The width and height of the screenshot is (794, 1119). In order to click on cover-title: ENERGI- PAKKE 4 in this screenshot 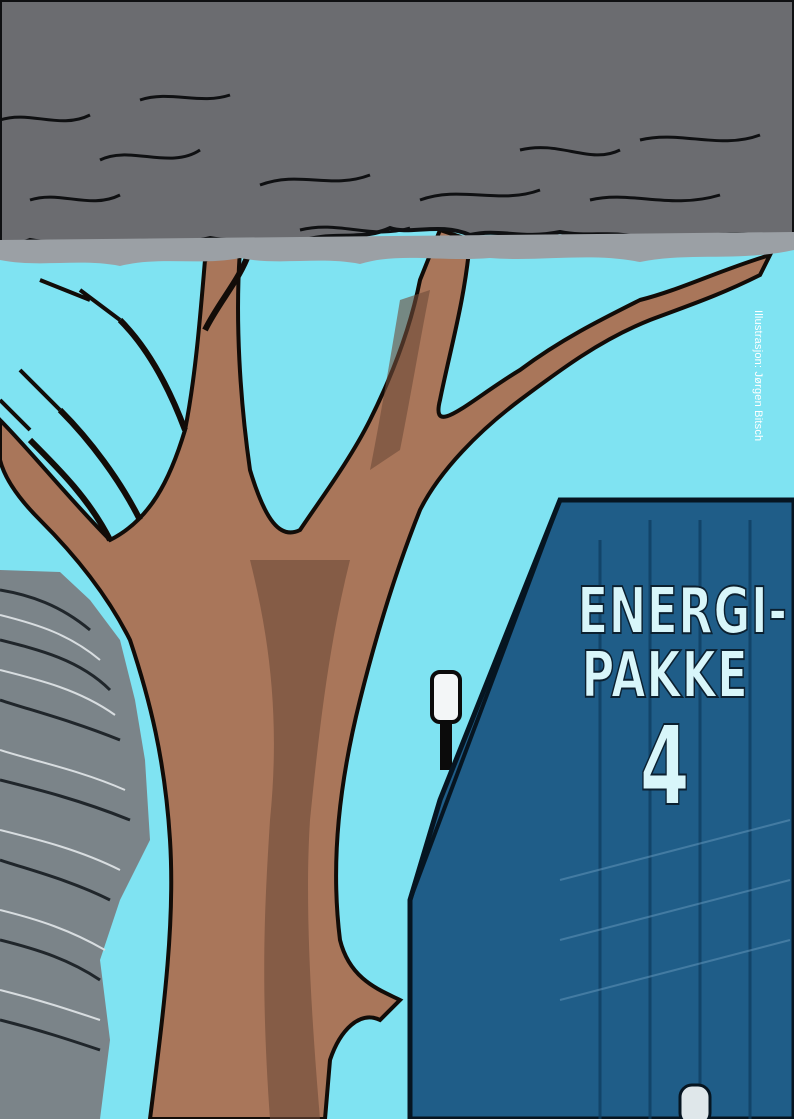, I will do `click(665, 702)`.